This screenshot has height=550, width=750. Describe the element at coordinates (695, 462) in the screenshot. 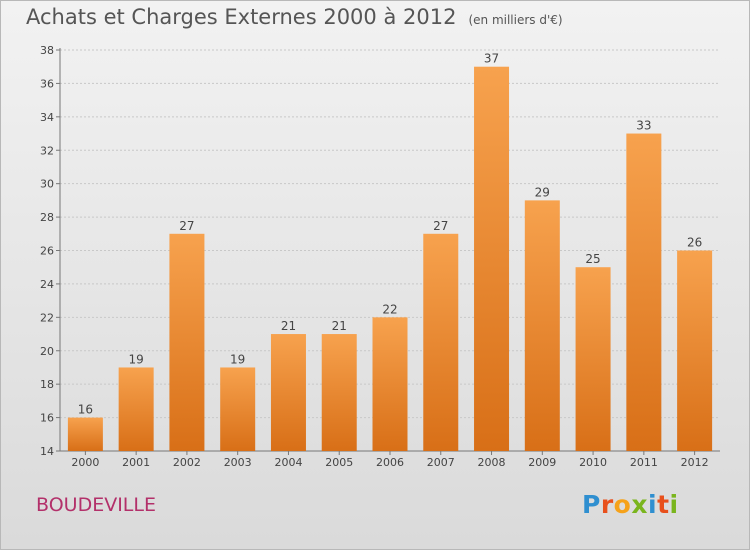

I see `x-tick-label: 2012` at that location.